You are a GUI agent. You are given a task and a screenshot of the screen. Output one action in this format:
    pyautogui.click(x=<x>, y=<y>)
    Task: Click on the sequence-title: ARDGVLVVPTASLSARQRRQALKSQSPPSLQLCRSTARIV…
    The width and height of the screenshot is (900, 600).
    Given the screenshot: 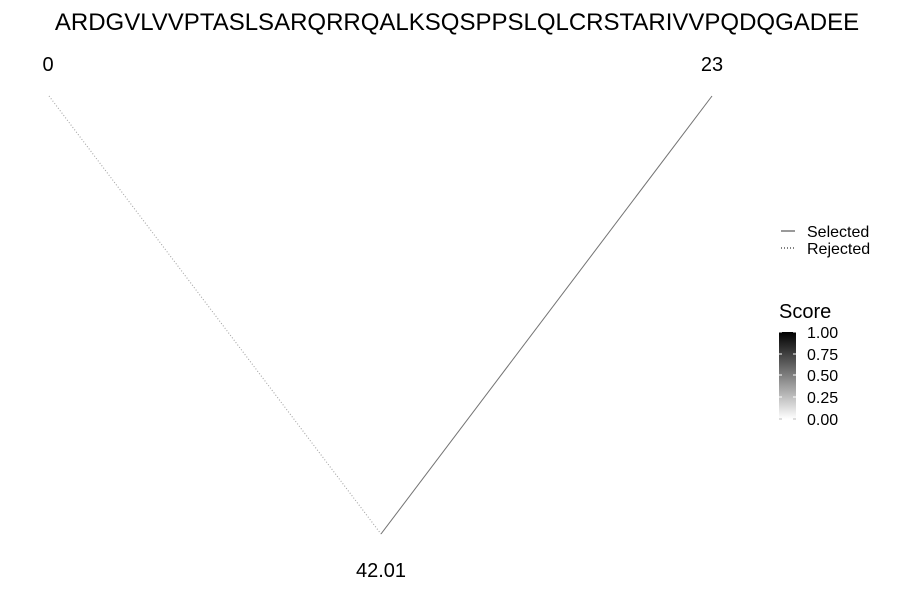 What is the action you would take?
    pyautogui.click(x=457, y=22)
    